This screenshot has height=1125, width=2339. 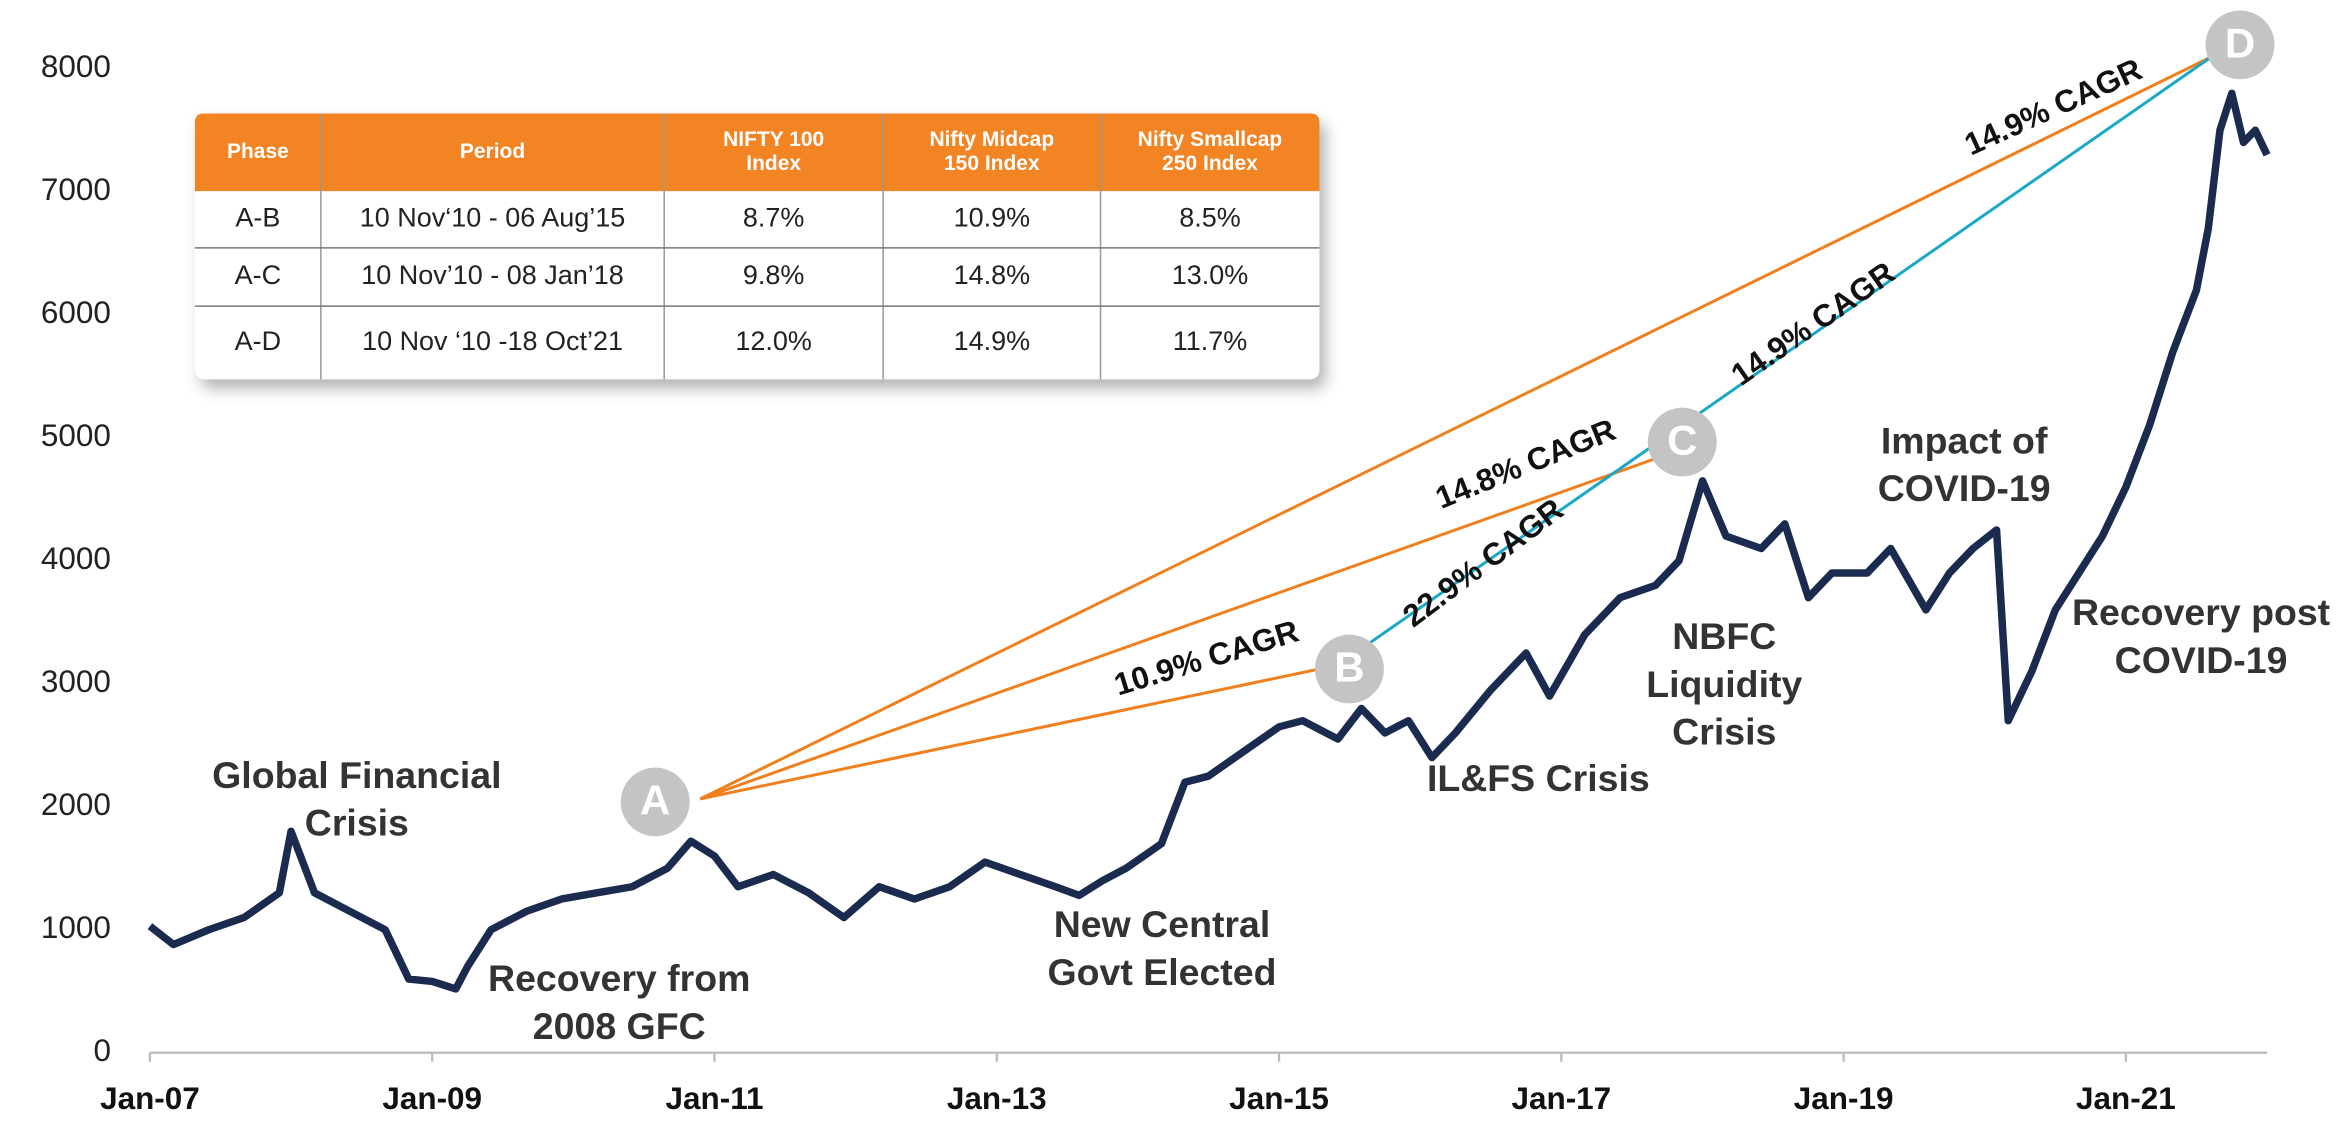 I want to click on table-cell: A-C, so click(x=258, y=275).